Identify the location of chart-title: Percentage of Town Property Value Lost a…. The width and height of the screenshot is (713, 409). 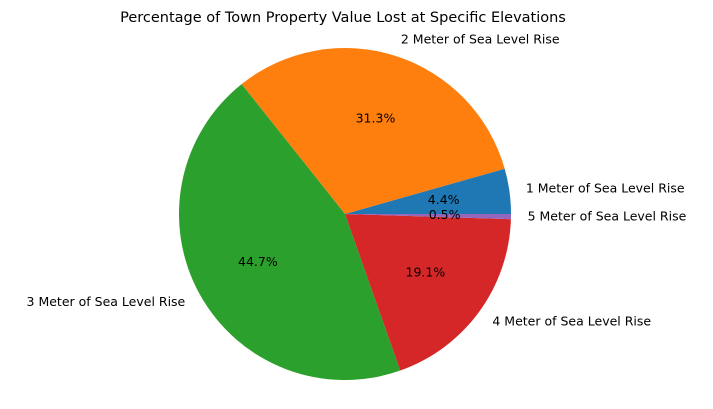
(343, 18).